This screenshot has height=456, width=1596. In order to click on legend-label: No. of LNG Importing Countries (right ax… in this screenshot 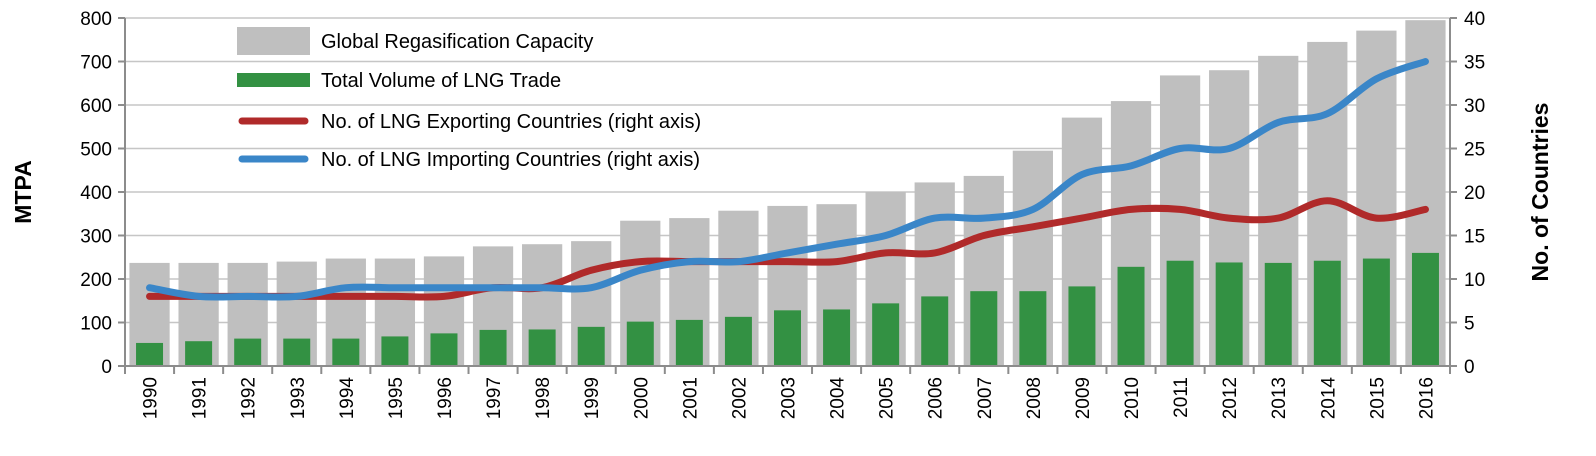, I will do `click(510, 160)`.